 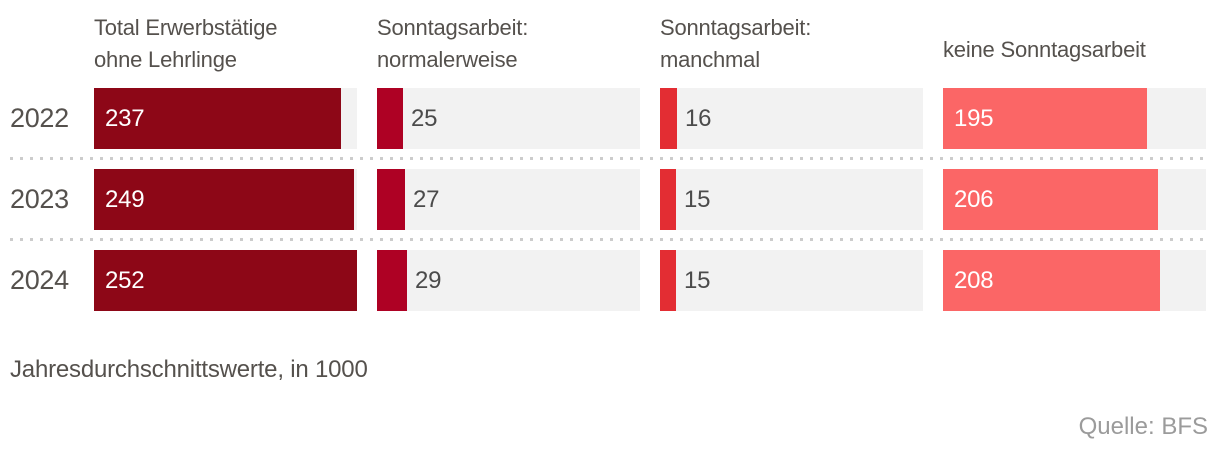 I want to click on chart-row: 2022 237 25 16 195, so click(x=610, y=118).